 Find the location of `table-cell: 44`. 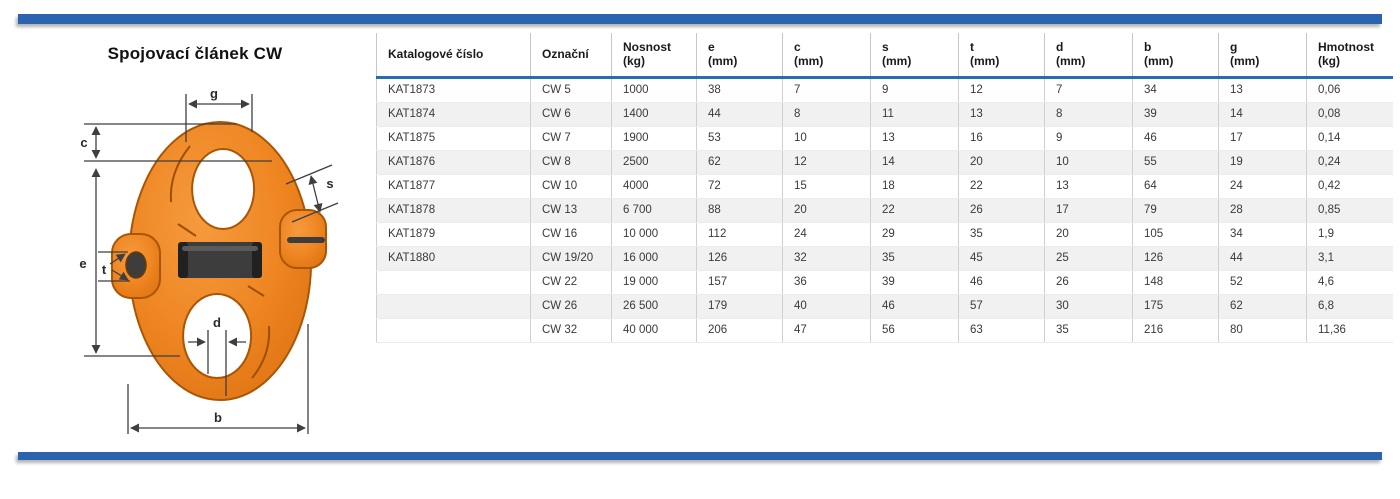

table-cell: 44 is located at coordinates (1262, 258).